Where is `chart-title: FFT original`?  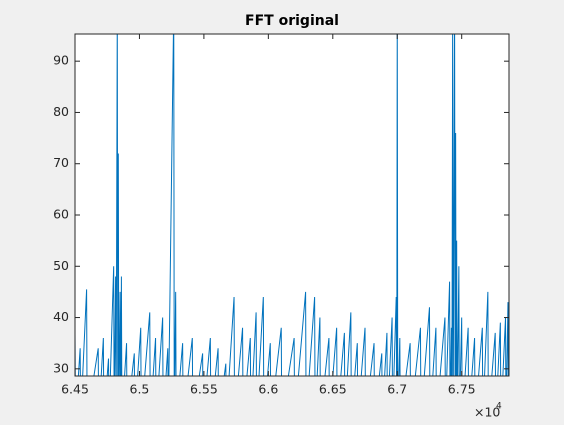
chart-title: FFT original is located at coordinates (292, 21).